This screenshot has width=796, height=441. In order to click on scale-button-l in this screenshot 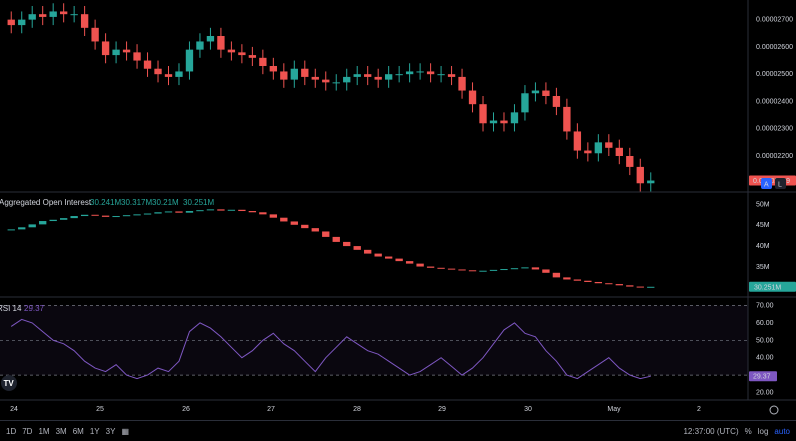, I will do `click(780, 183)`.